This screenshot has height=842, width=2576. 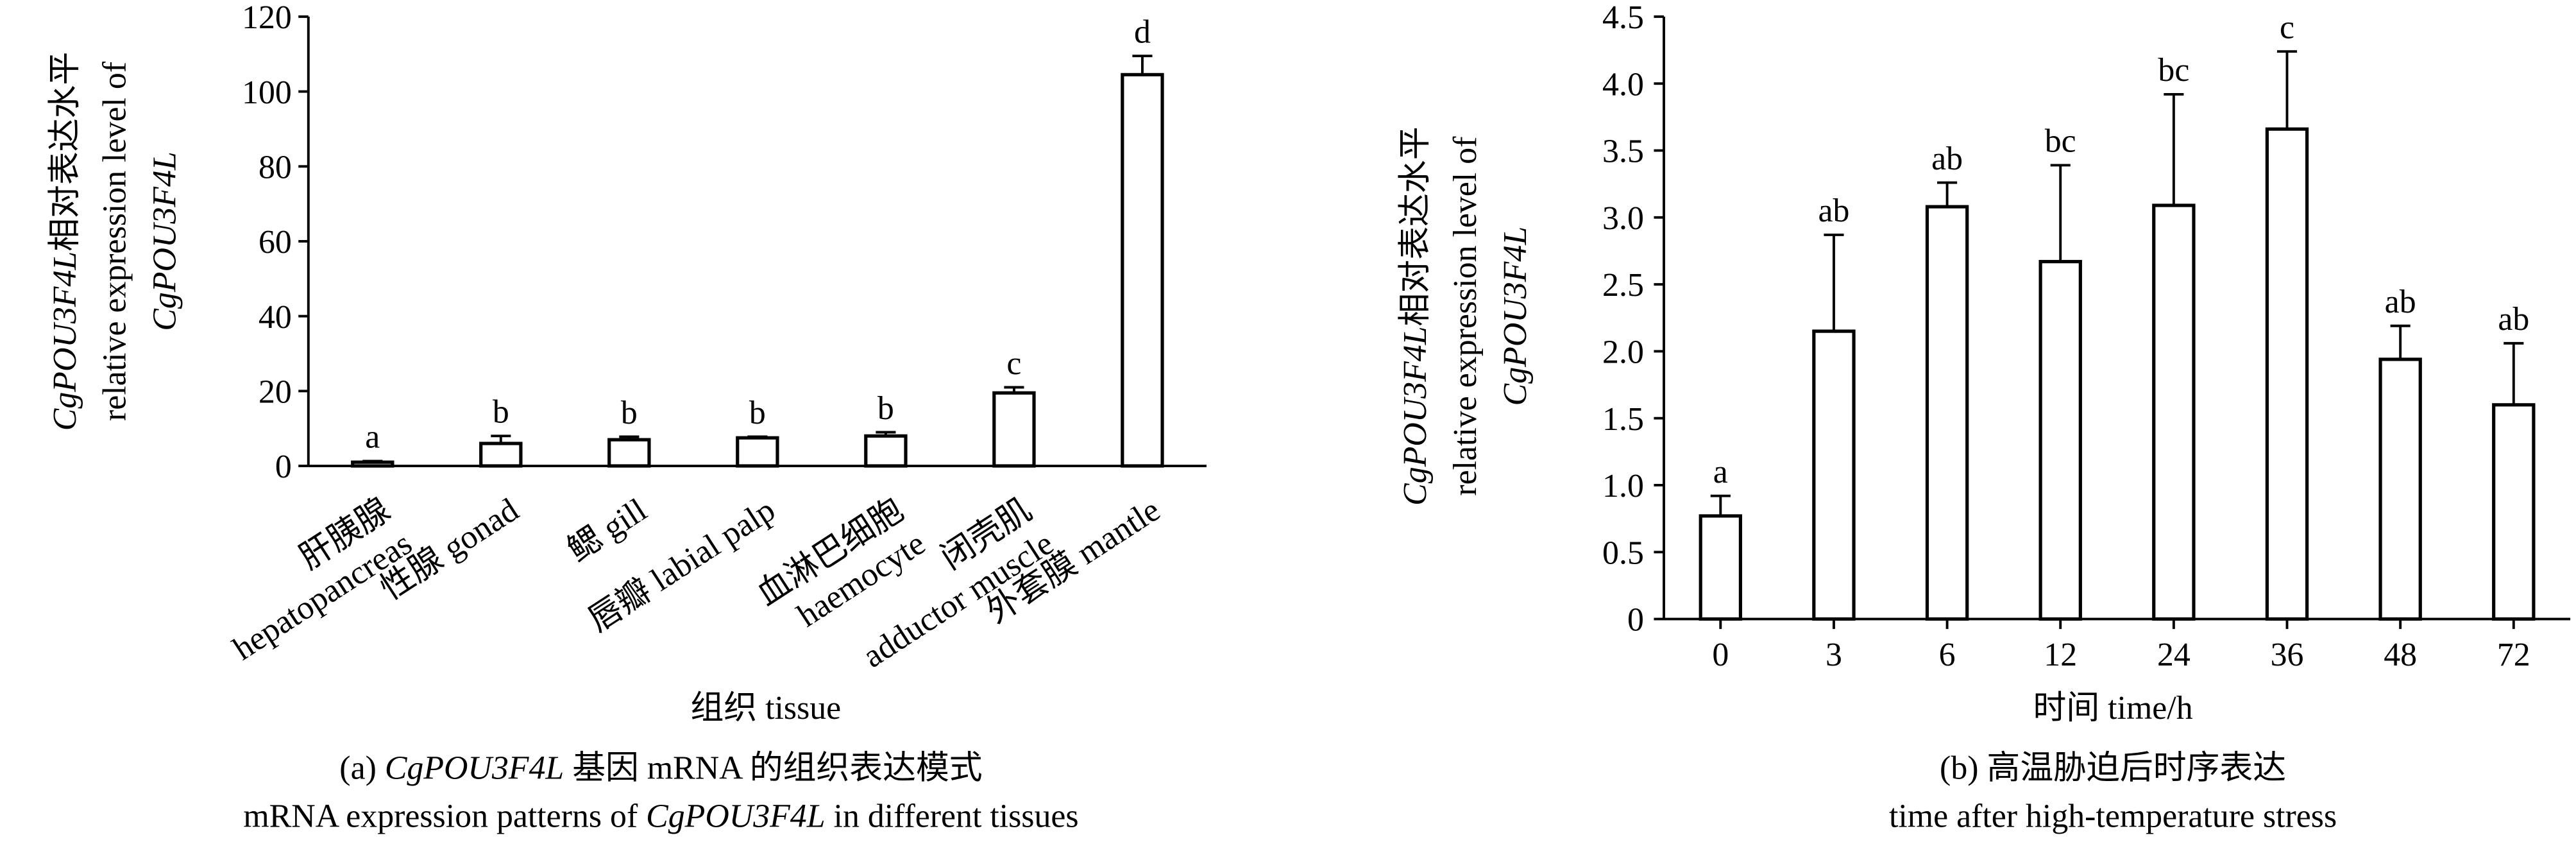 I want to click on y-tick-label: 100, so click(x=267, y=92).